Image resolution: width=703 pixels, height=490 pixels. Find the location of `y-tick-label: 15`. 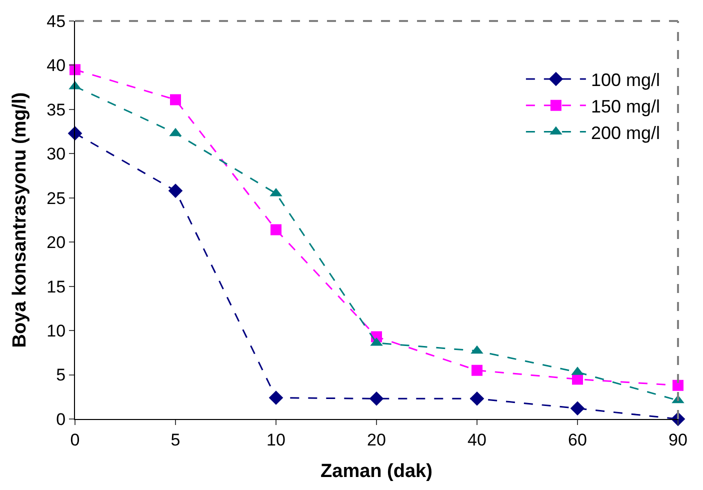

y-tick-label: 15 is located at coordinates (56, 286).